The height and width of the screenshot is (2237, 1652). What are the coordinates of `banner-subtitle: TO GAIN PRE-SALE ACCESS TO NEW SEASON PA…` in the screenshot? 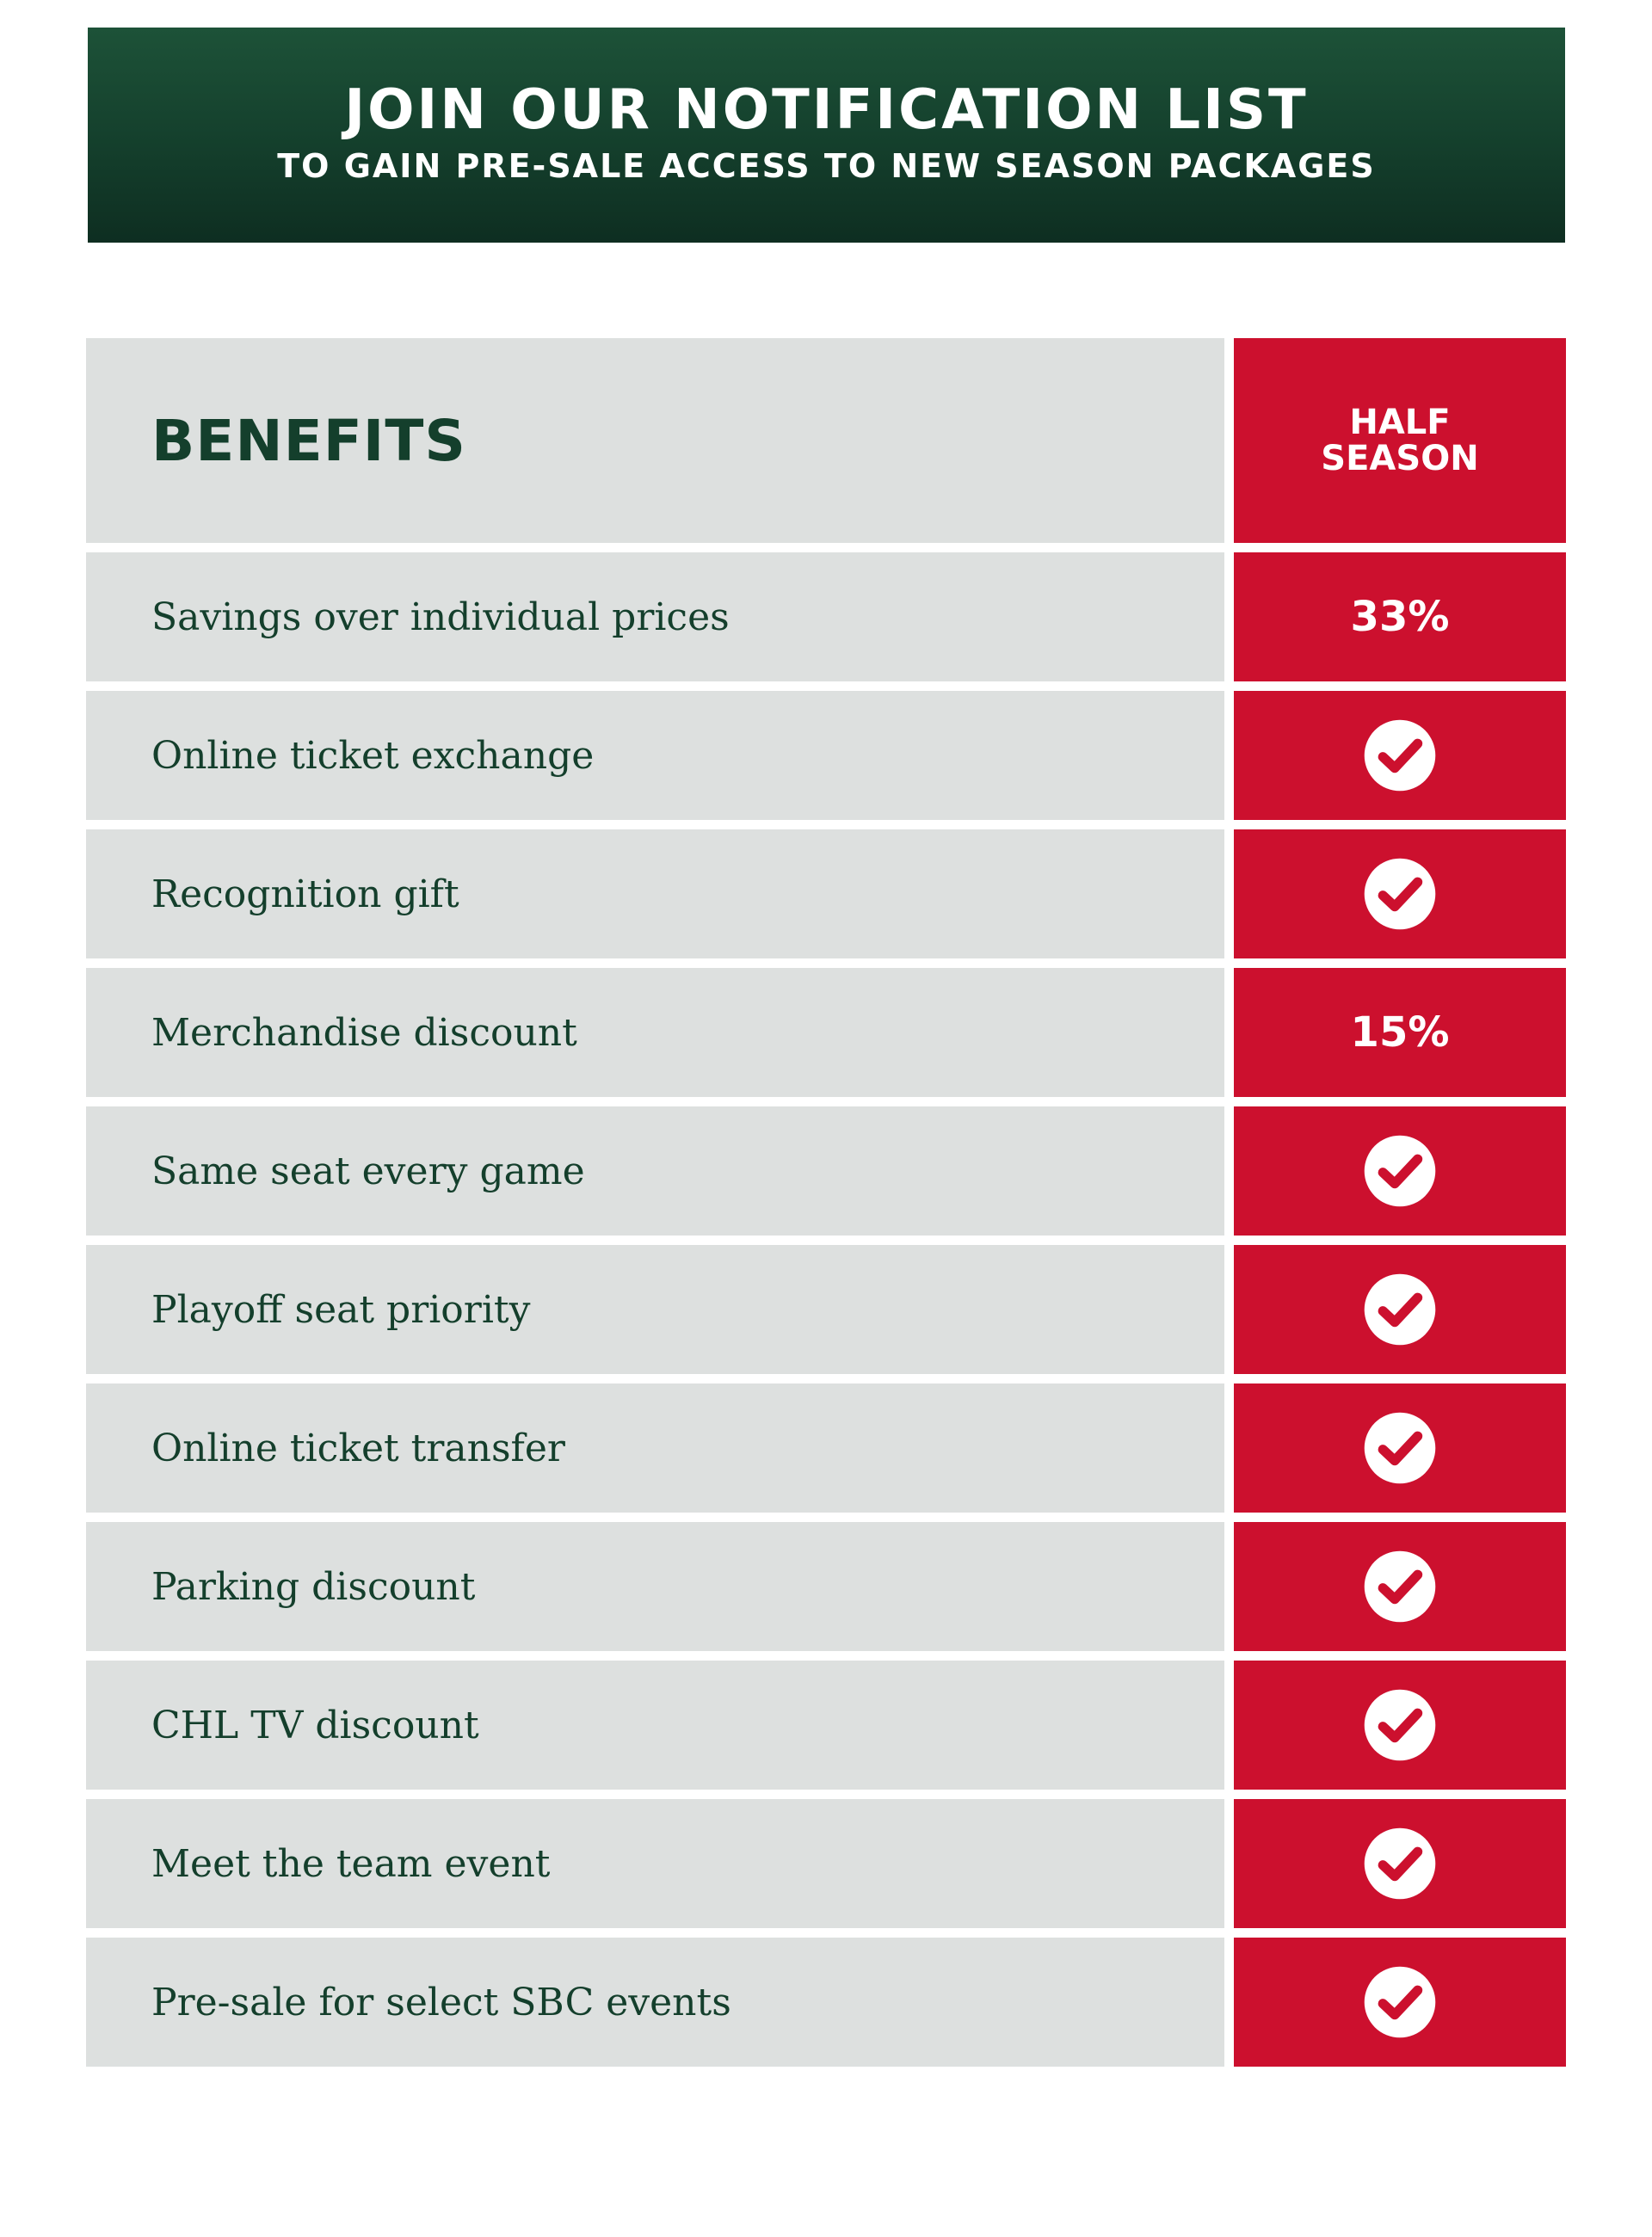 It's located at (826, 166).